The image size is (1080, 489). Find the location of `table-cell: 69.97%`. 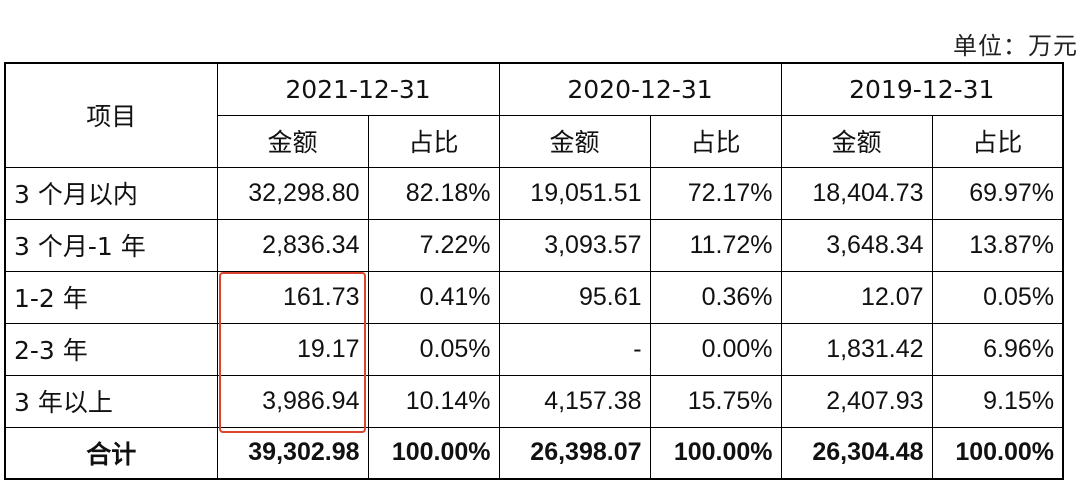

table-cell: 69.97% is located at coordinates (997, 193).